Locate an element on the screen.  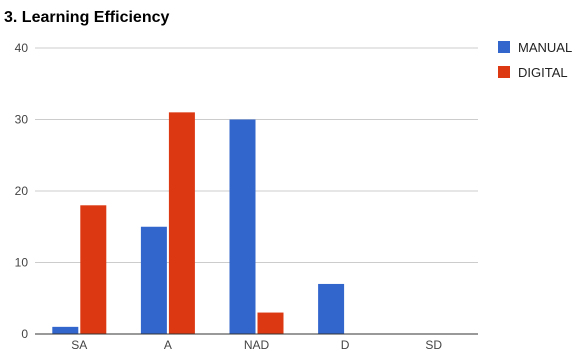
y-tick-label: 20 is located at coordinates (22, 191).